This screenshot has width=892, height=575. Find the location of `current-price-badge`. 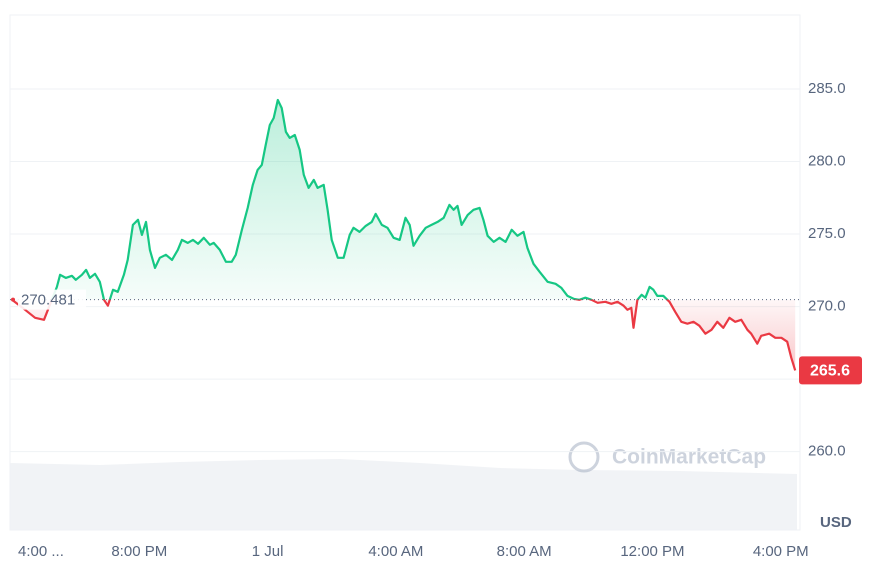

current-price-badge is located at coordinates (830, 370).